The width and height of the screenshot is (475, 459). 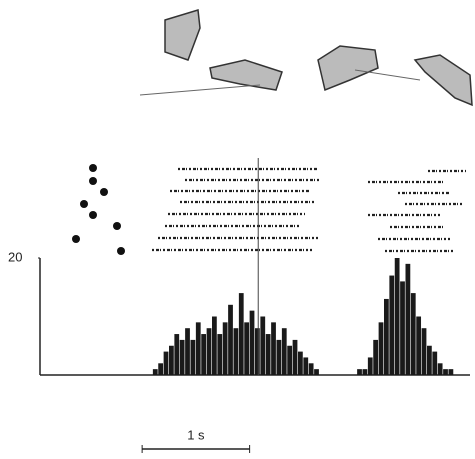 What do you see at coordinates (200, 90) in the screenshot?
I see `table-line` at bounding box center [200, 90].